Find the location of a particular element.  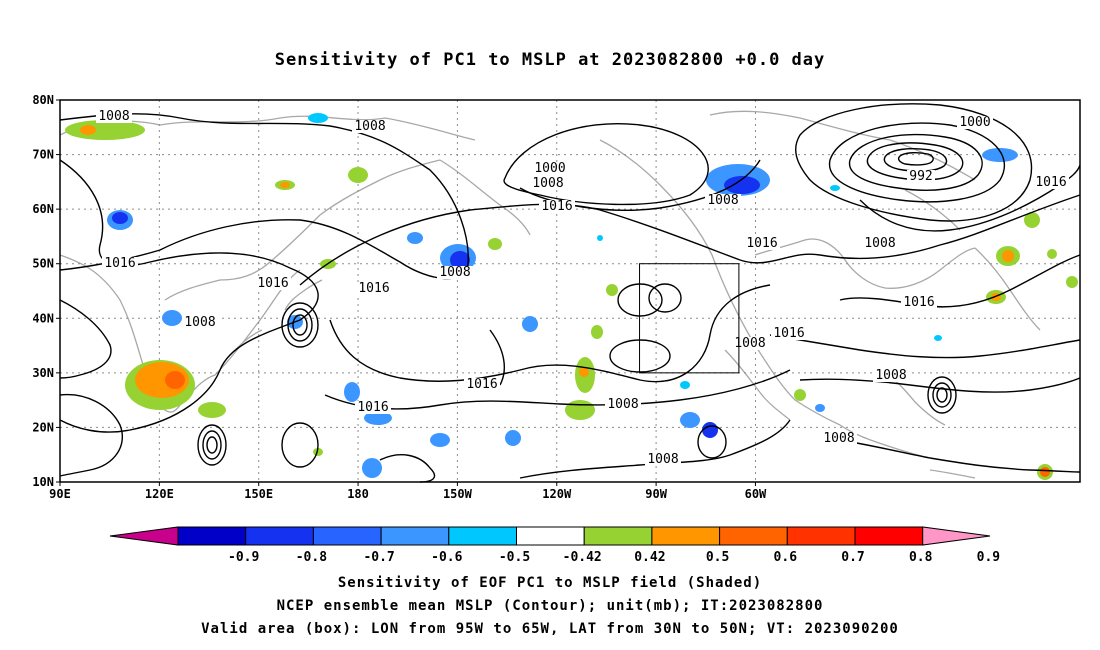

colorbar-max-arrow is located at coordinates (956, 536).